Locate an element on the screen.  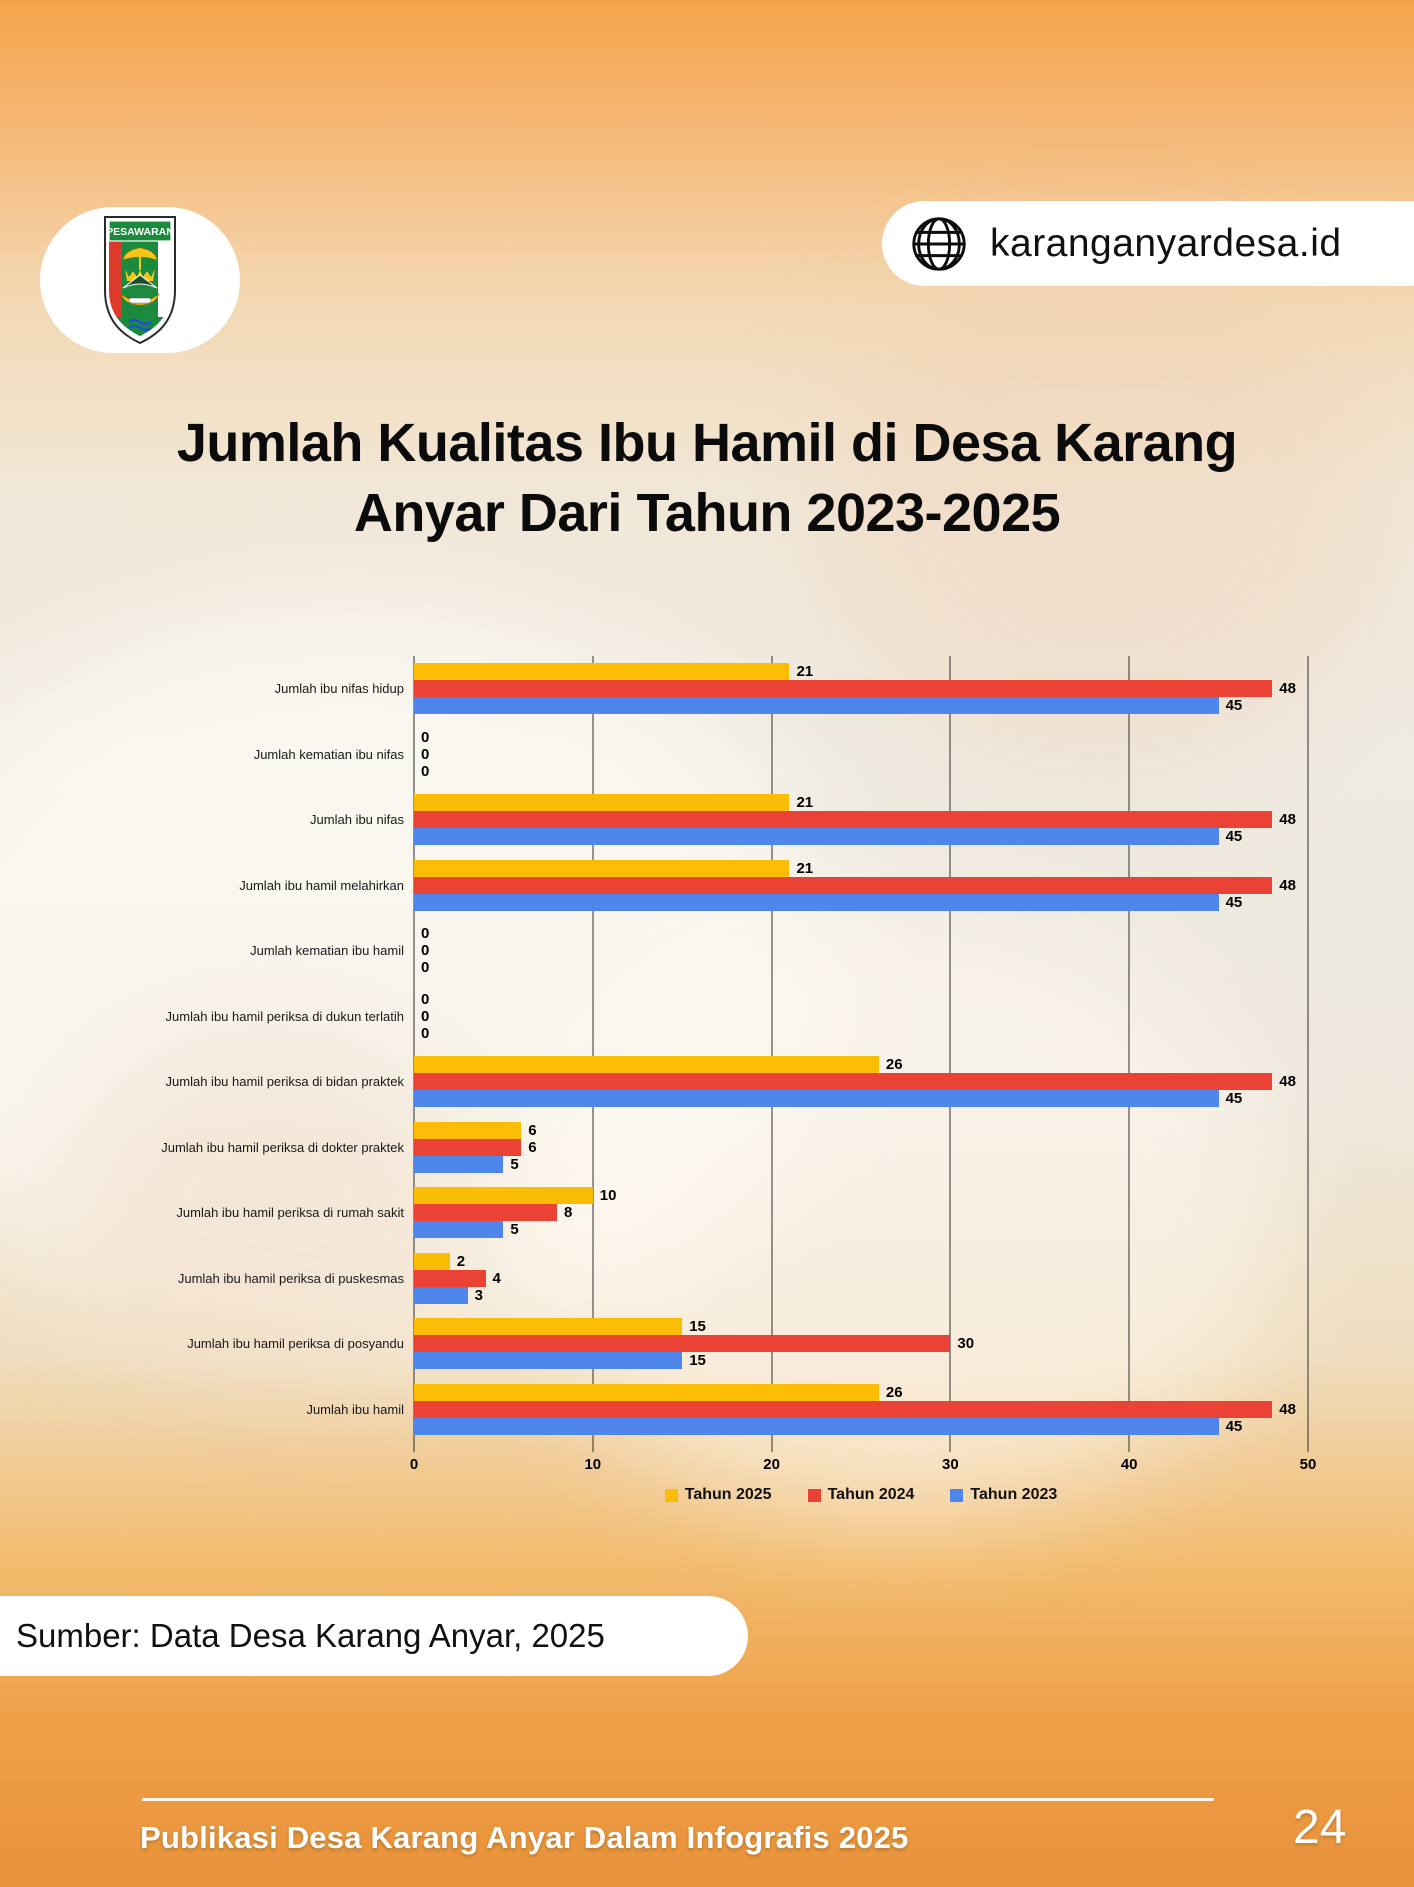
category-label-text: Jumlah ibu hamil periksa di puskesmas is located at coordinates (290, 1278).